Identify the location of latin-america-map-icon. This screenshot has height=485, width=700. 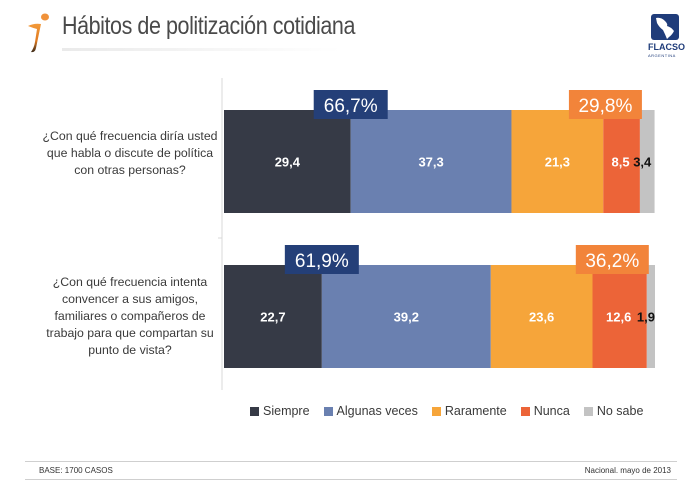
(665, 27).